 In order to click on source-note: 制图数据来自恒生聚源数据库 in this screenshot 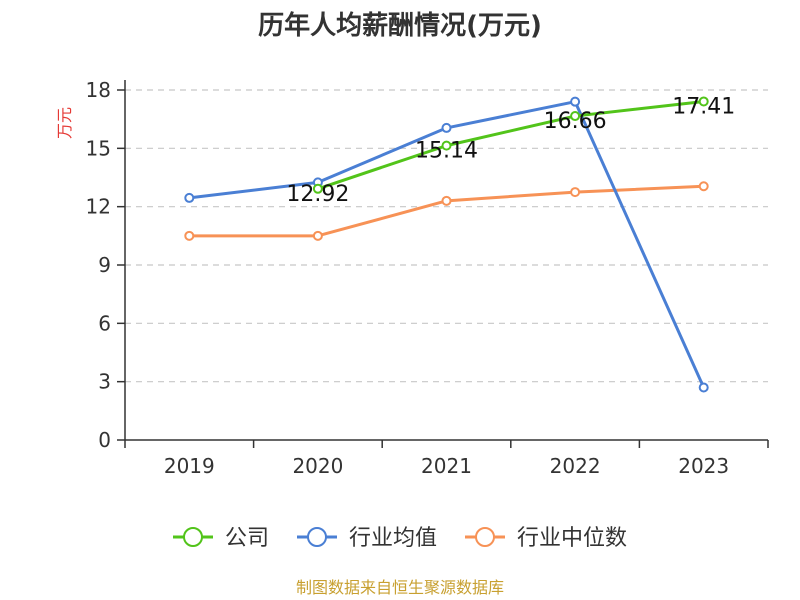, I will do `click(400, 587)`.